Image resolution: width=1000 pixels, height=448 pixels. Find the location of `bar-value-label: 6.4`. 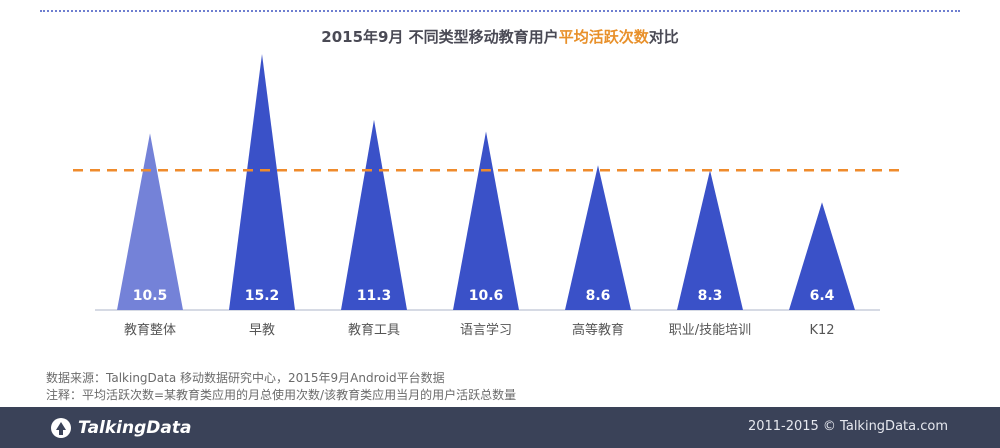

bar-value-label: 6.4 is located at coordinates (822, 296).